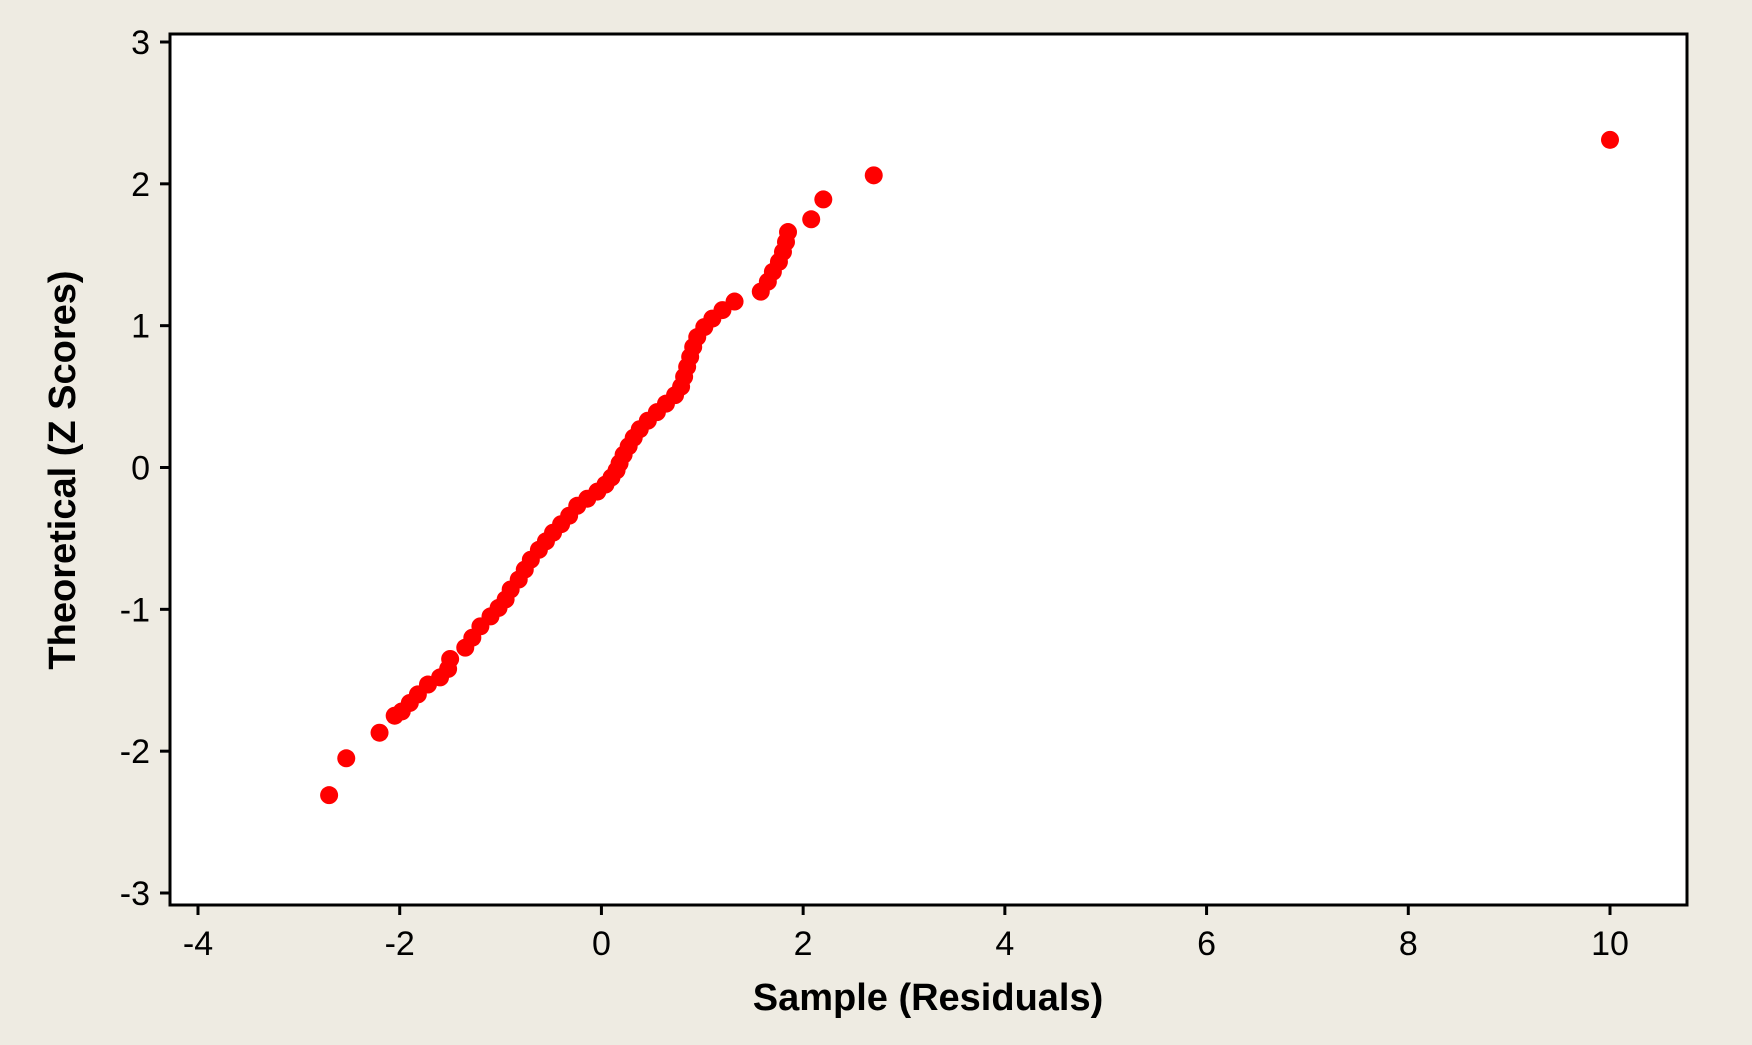  Describe the element at coordinates (135, 610) in the screenshot. I see `y-tick-label: -1` at that location.